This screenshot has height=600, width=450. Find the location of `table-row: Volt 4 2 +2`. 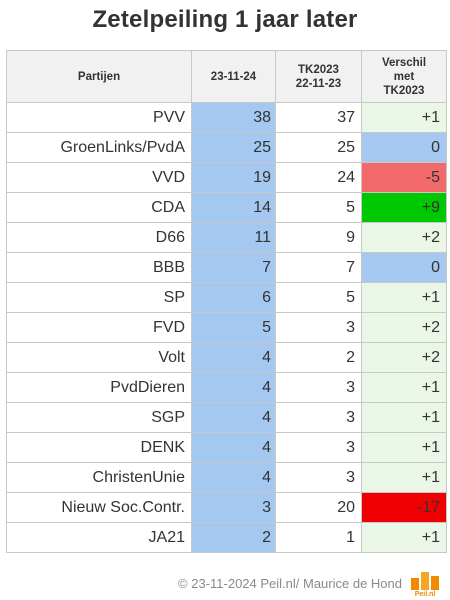

table-row: Volt 4 2 +2 is located at coordinates (226, 357).